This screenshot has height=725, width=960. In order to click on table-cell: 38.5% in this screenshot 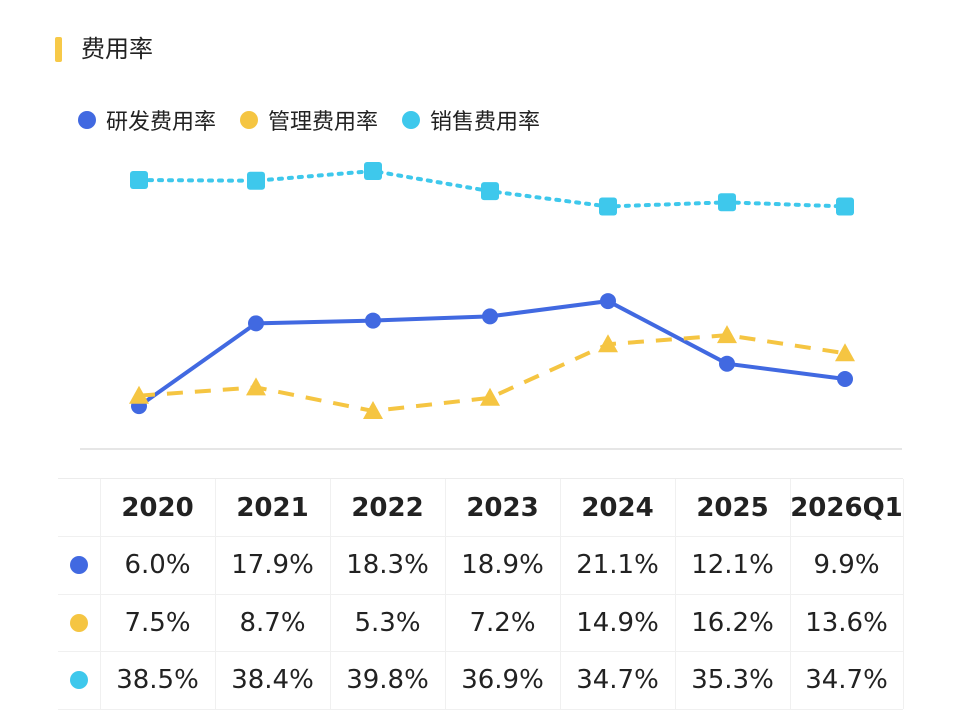, I will do `click(158, 680)`.